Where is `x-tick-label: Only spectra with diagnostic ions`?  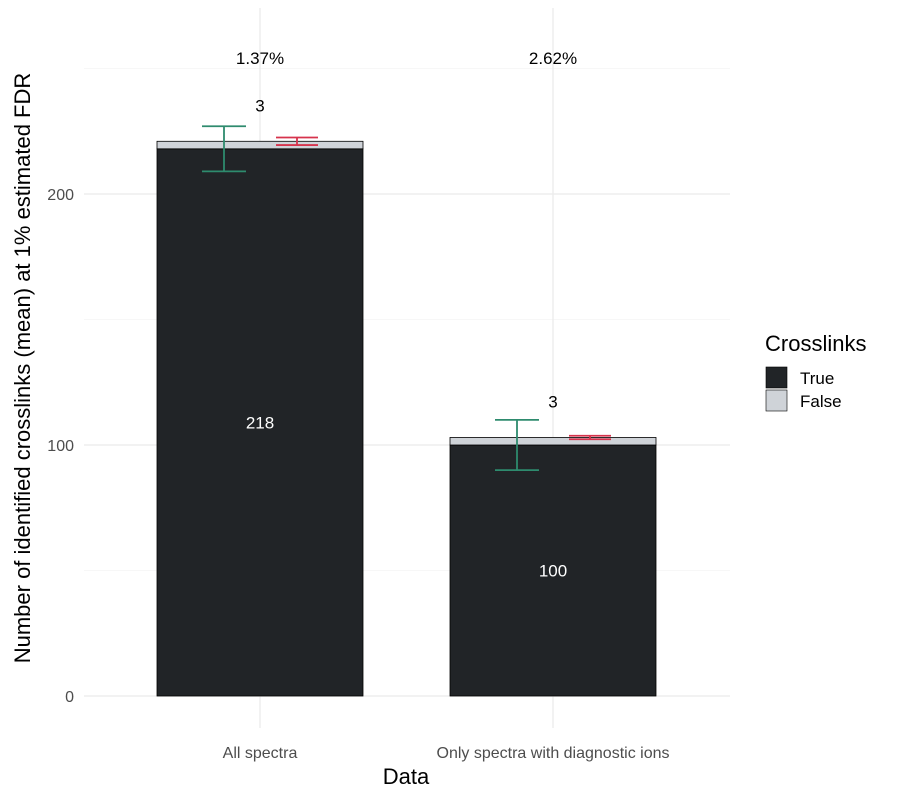 x-tick-label: Only spectra with diagnostic ions is located at coordinates (553, 753).